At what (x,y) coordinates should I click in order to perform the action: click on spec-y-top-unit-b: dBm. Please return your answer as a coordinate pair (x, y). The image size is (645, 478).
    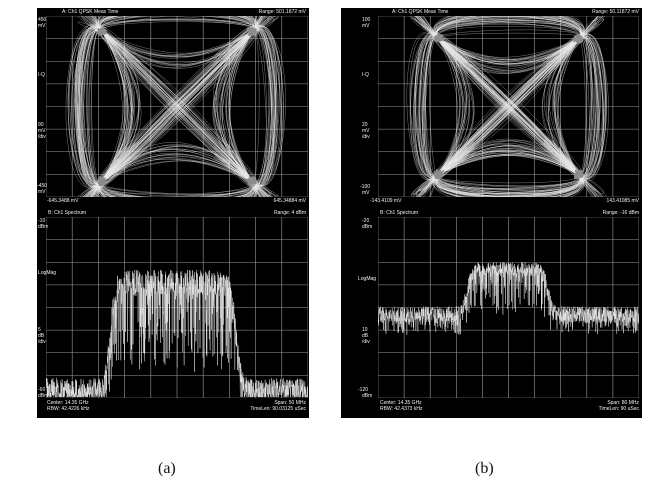
    Looking at the image, I should click on (367, 227).